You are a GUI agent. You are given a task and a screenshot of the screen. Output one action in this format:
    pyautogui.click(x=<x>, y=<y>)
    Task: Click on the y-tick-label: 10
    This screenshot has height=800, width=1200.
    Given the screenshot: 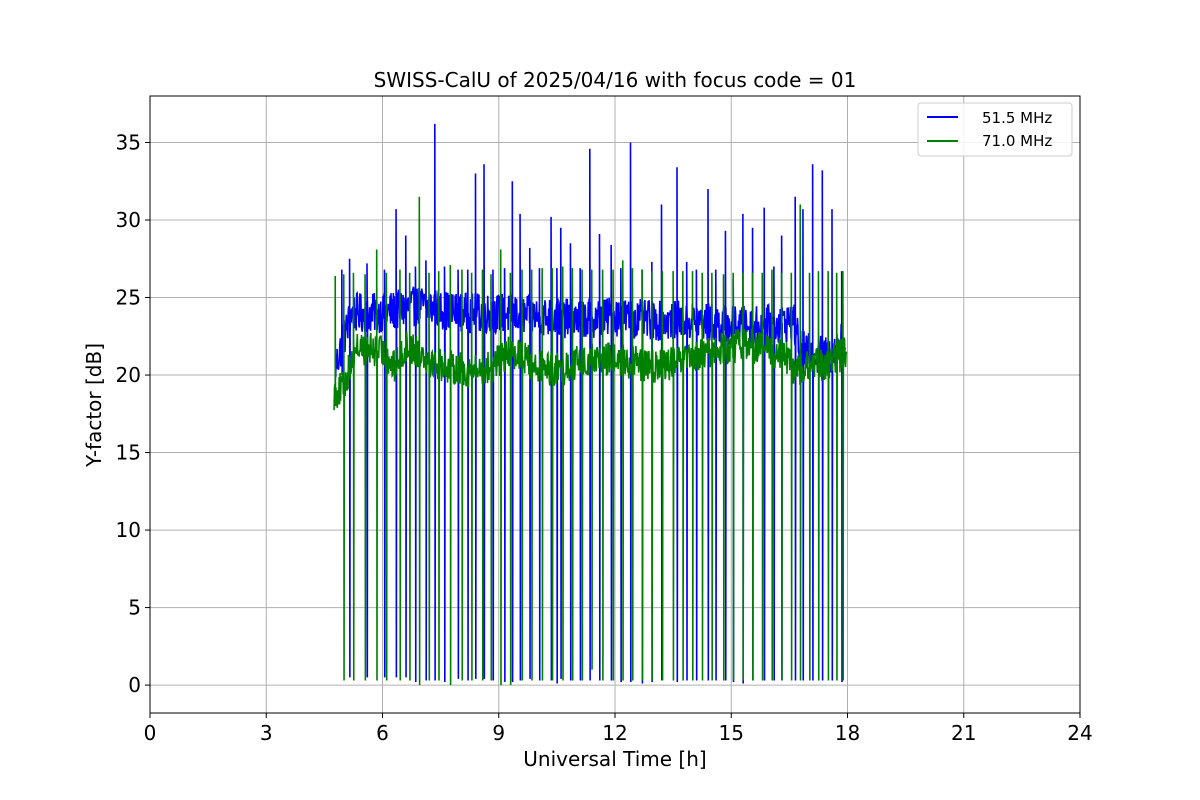 What is the action you would take?
    pyautogui.click(x=128, y=530)
    